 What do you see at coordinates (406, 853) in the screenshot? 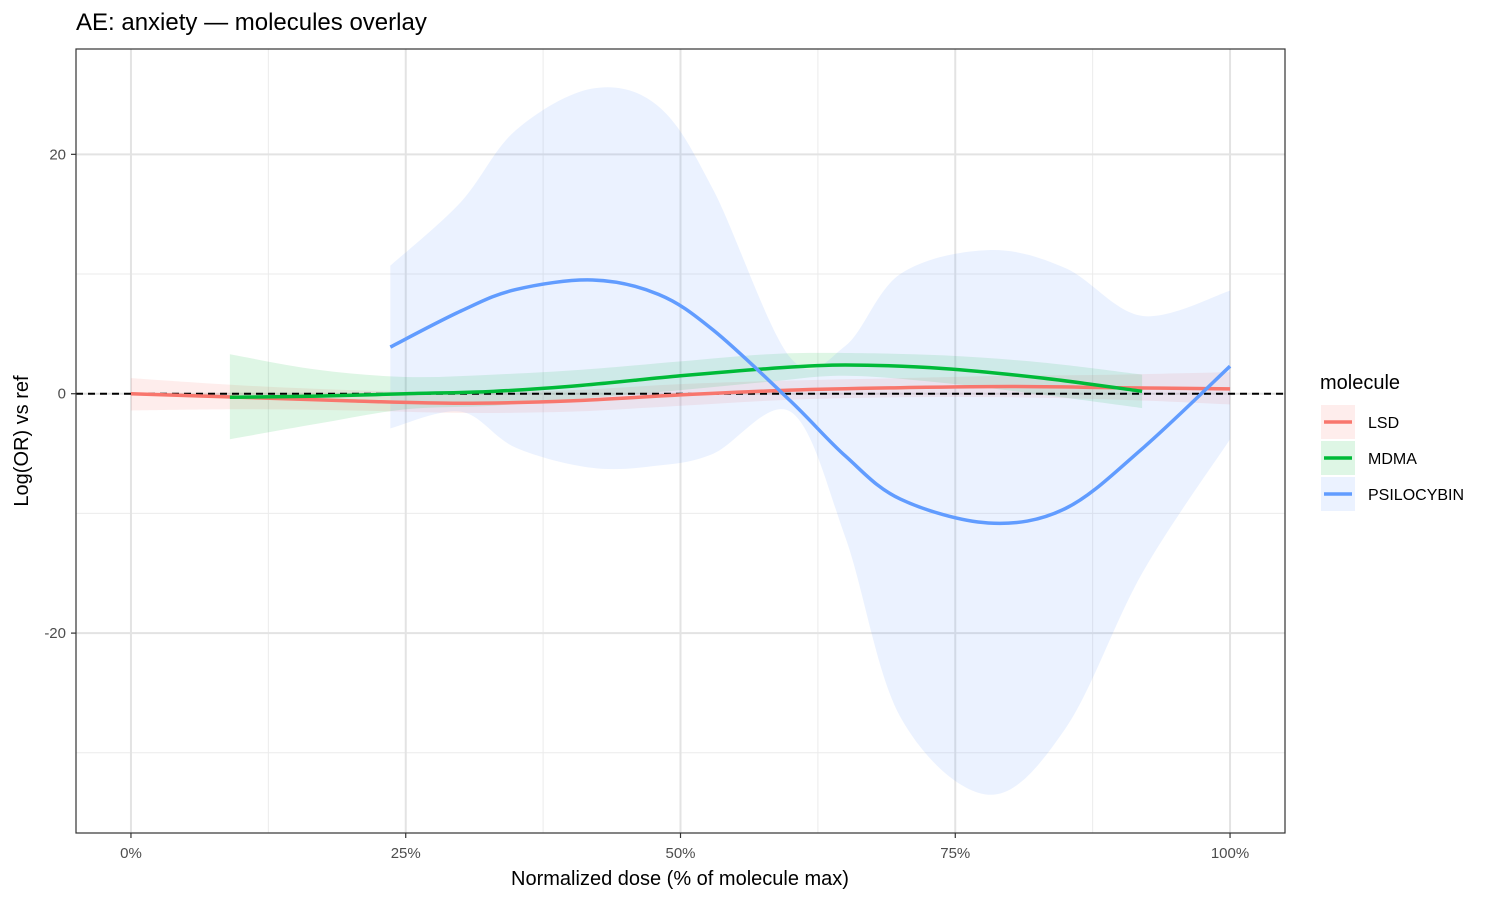
I see `x-tick-label: 25%` at bounding box center [406, 853].